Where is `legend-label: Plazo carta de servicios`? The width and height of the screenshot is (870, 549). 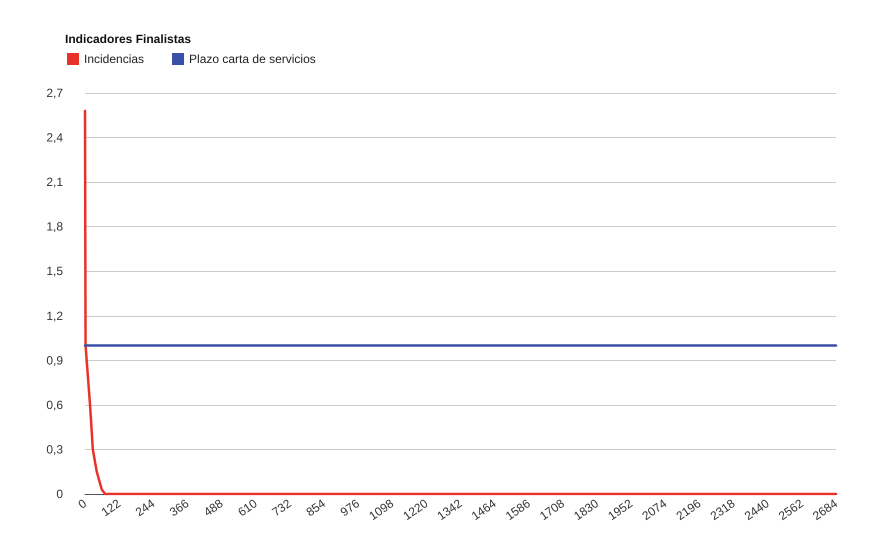 legend-label: Plazo carta de servicios is located at coordinates (252, 59).